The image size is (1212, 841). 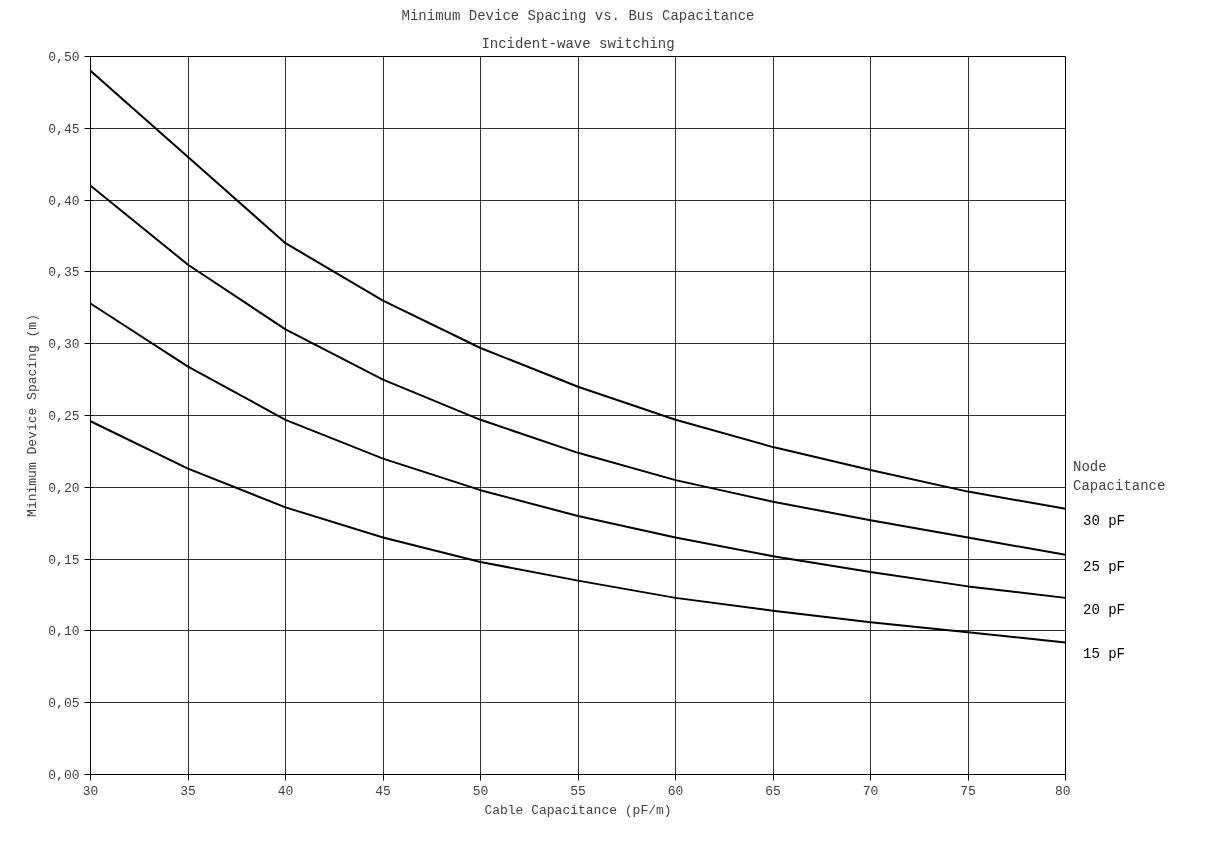 What do you see at coordinates (64, 560) in the screenshot?
I see `y-tick-label: 0,15` at bounding box center [64, 560].